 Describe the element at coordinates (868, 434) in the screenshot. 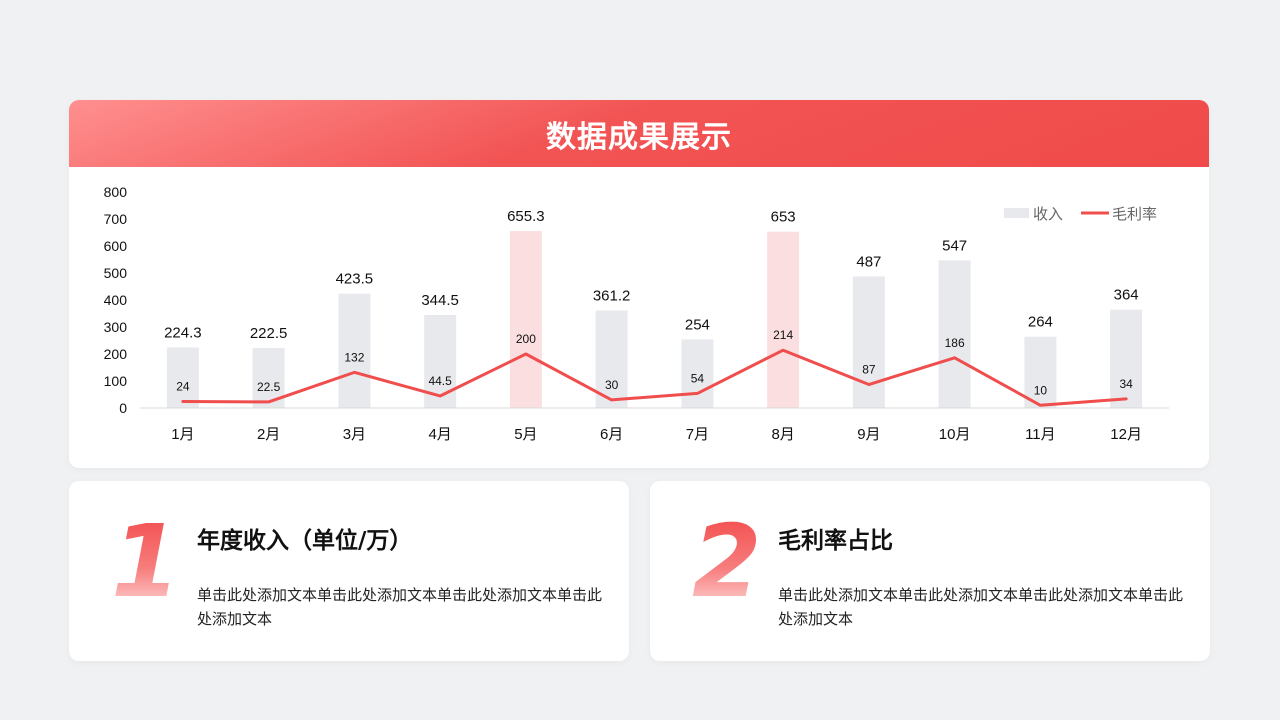

I see `x-tick-label: 9月` at that location.